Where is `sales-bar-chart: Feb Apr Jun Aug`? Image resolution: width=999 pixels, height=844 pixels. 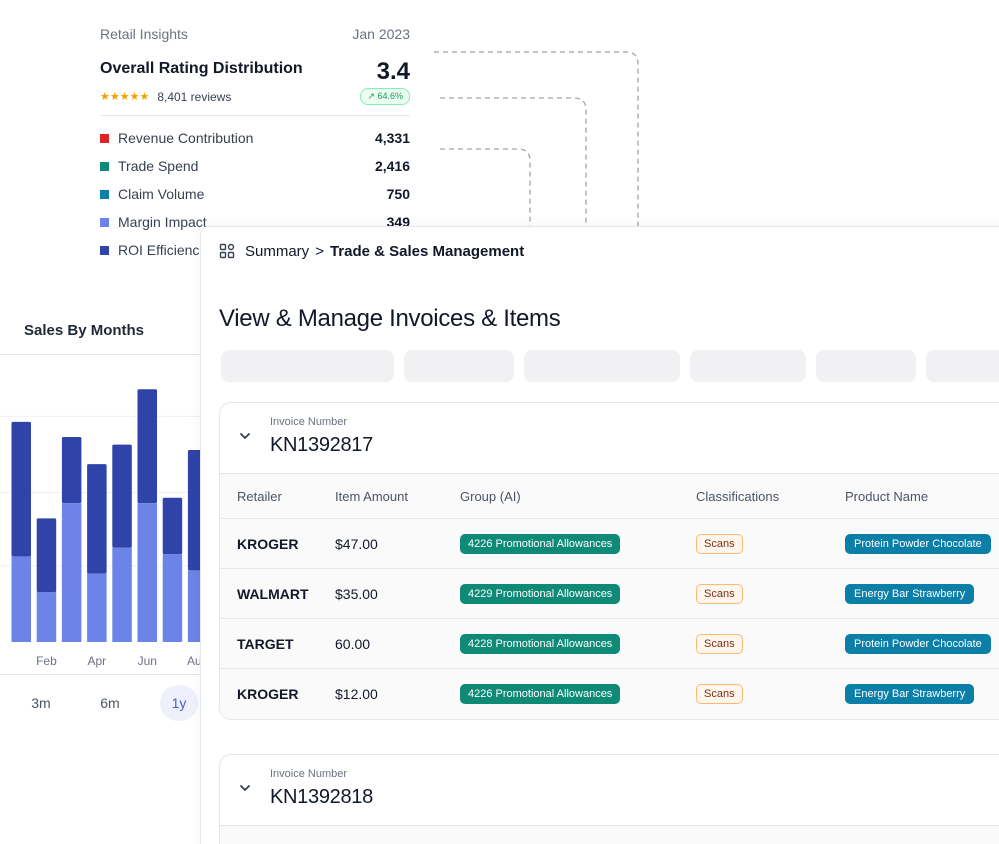
sales-bar-chart: Feb Apr Jun Aug is located at coordinates (100, 528).